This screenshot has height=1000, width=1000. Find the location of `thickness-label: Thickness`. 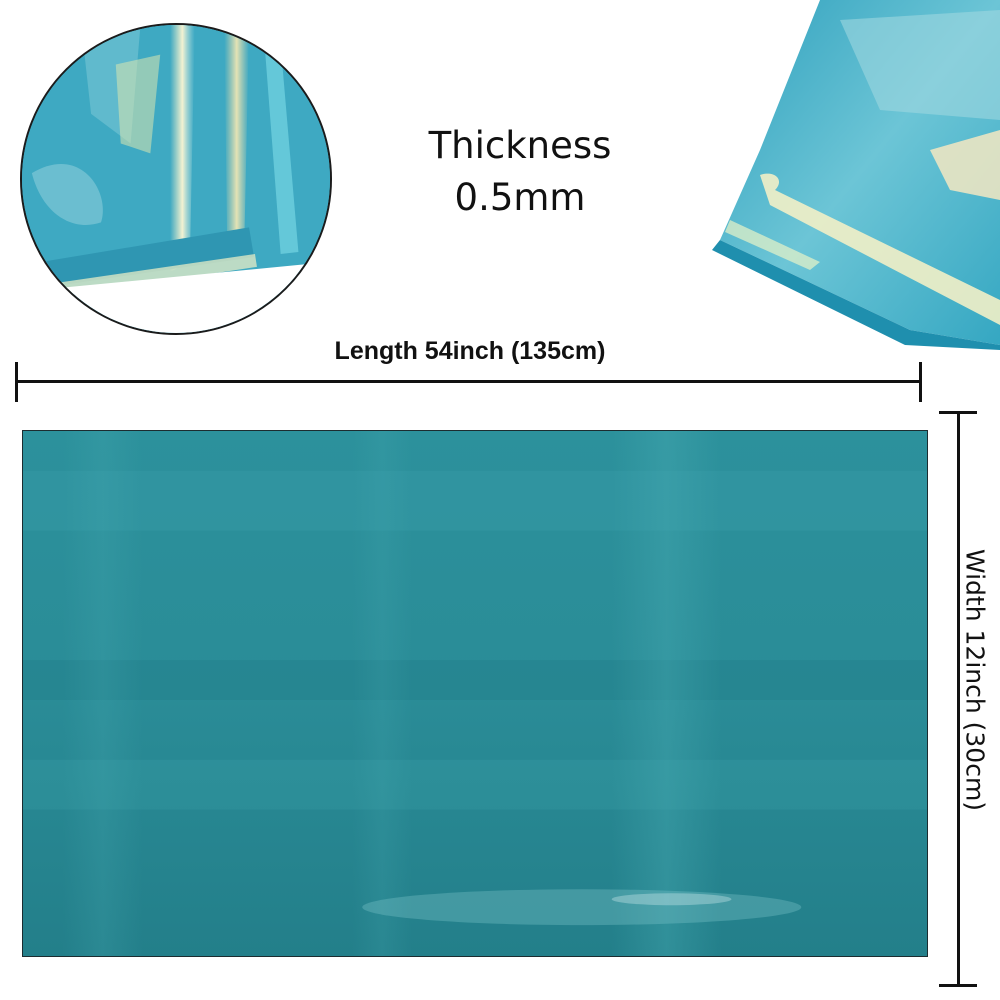

thickness-label: Thickness is located at coordinates (520, 145).